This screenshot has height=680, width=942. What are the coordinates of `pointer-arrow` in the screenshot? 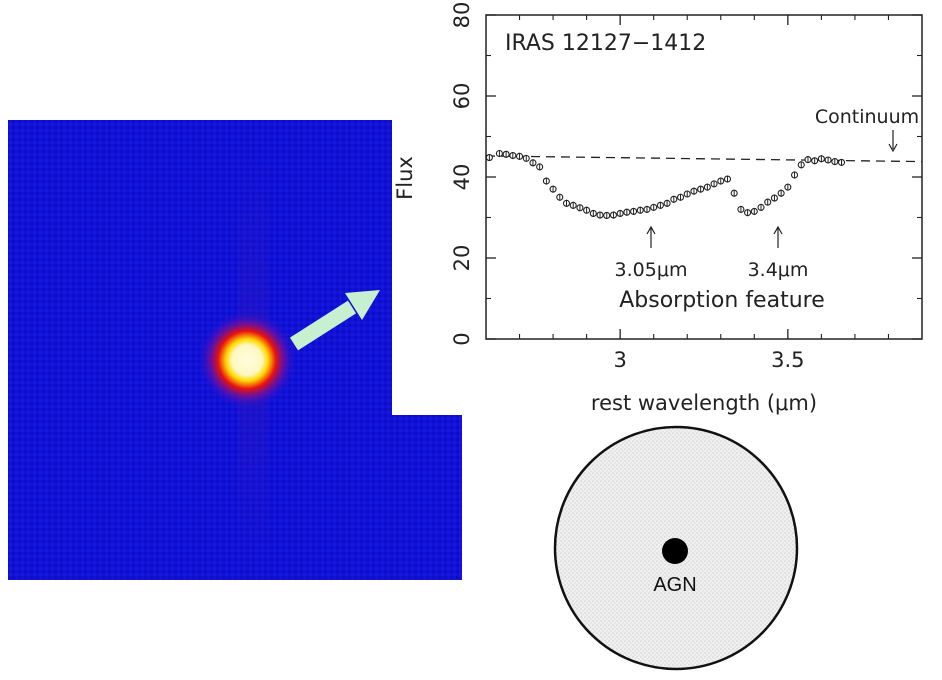 It's located at (334, 320).